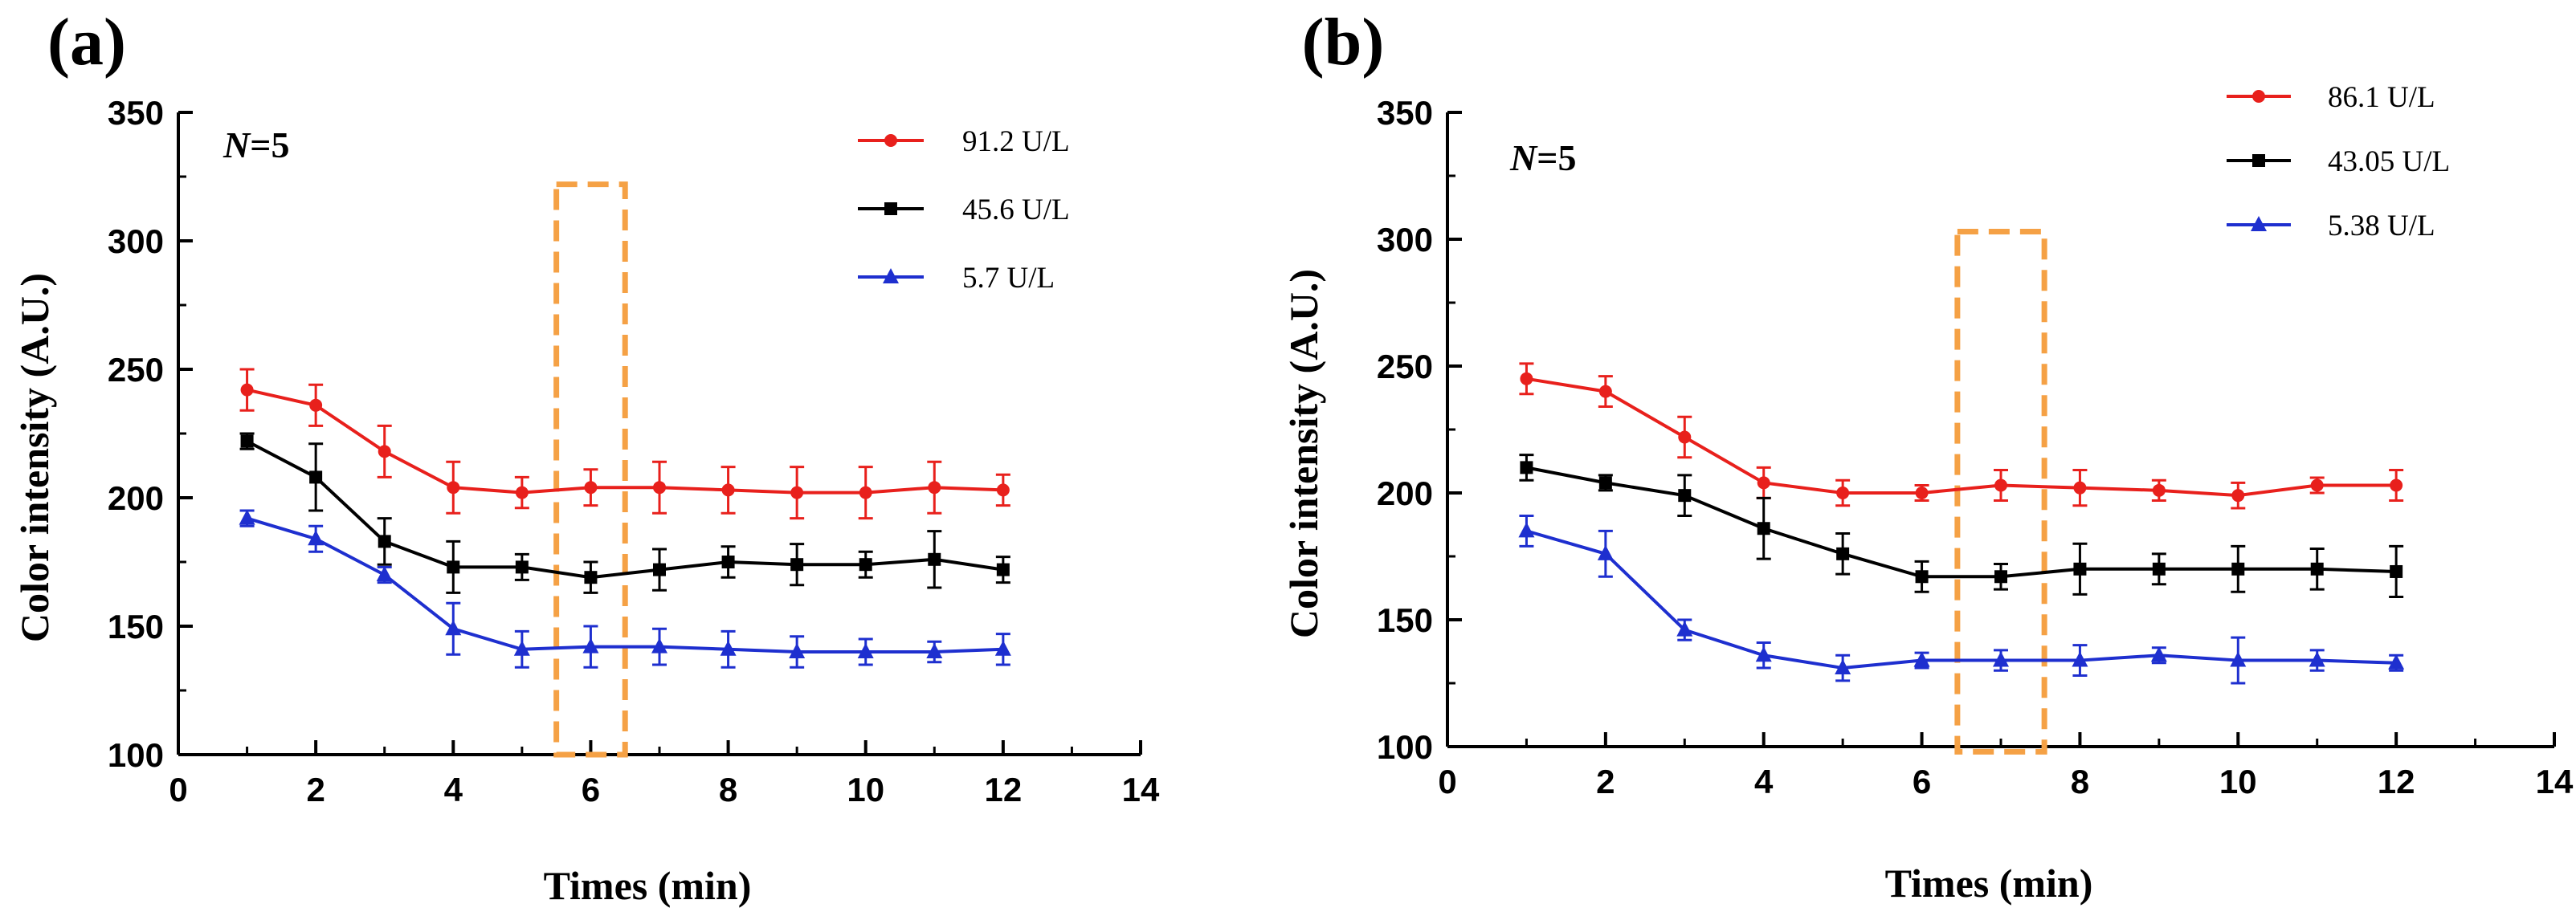  I want to click on legend-entry: 91.2 U/L, so click(964, 142).